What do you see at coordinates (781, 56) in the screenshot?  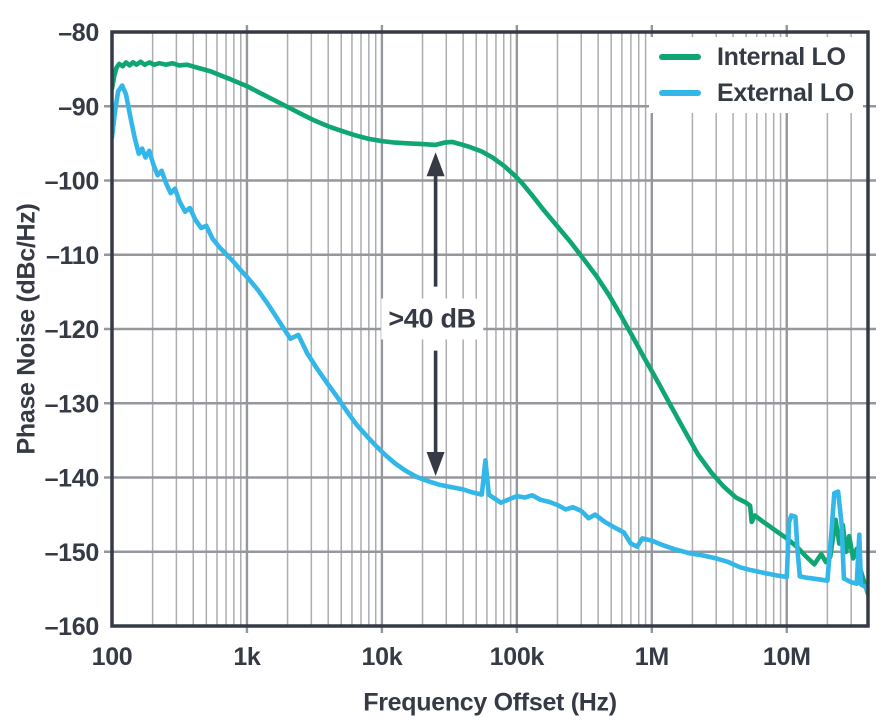 I see `legend-label-internal-lo: Internal LO` at bounding box center [781, 56].